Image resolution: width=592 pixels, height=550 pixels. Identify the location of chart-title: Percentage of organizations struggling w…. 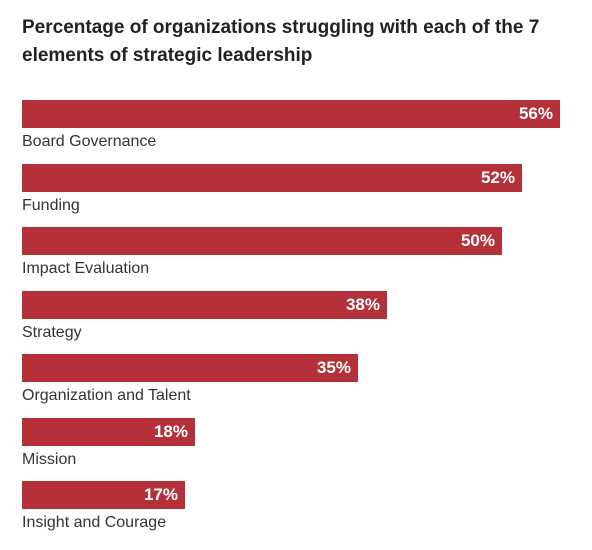
(281, 41).